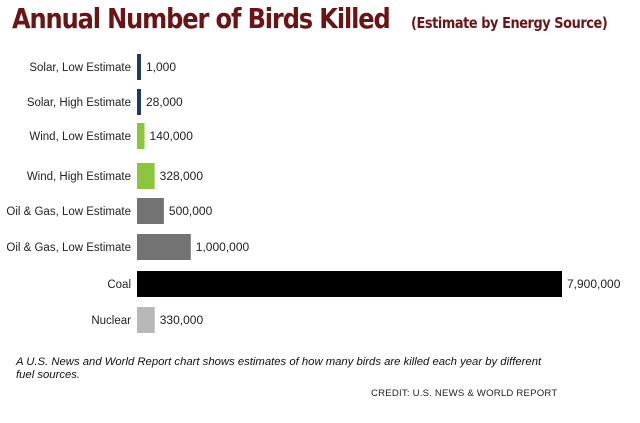 The image size is (640, 423). What do you see at coordinates (201, 18) in the screenshot?
I see `chart-title: Annual Number of Birds Killed` at bounding box center [201, 18].